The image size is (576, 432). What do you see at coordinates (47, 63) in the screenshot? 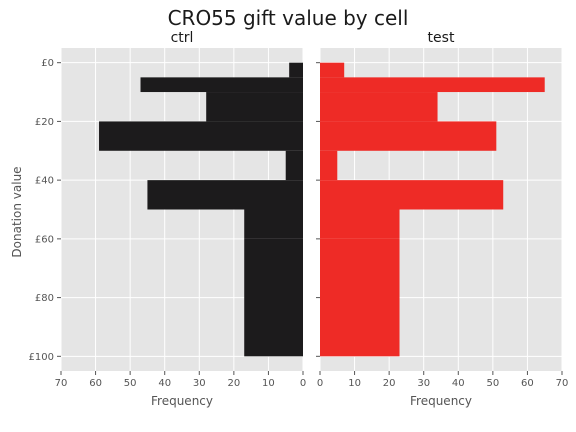
I see `y-tick-label: £0` at bounding box center [47, 63].